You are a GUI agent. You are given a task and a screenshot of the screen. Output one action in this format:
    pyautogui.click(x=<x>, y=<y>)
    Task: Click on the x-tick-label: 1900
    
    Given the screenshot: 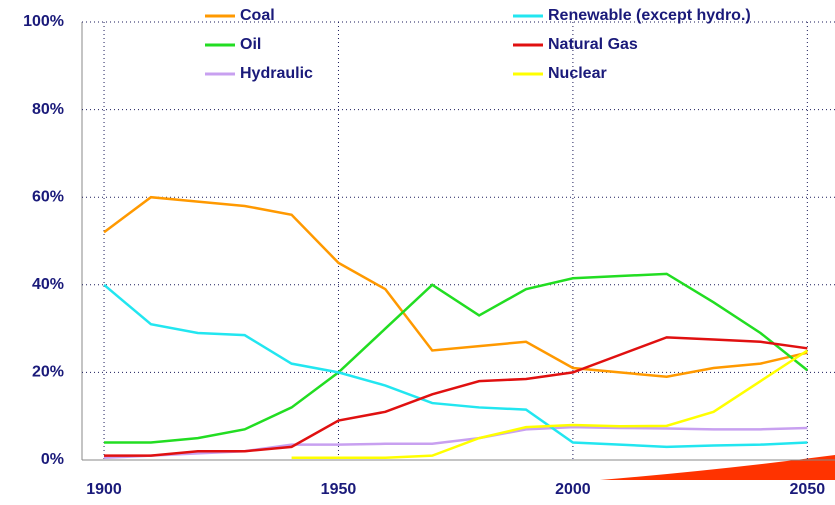 What is the action you would take?
    pyautogui.click(x=104, y=489)
    